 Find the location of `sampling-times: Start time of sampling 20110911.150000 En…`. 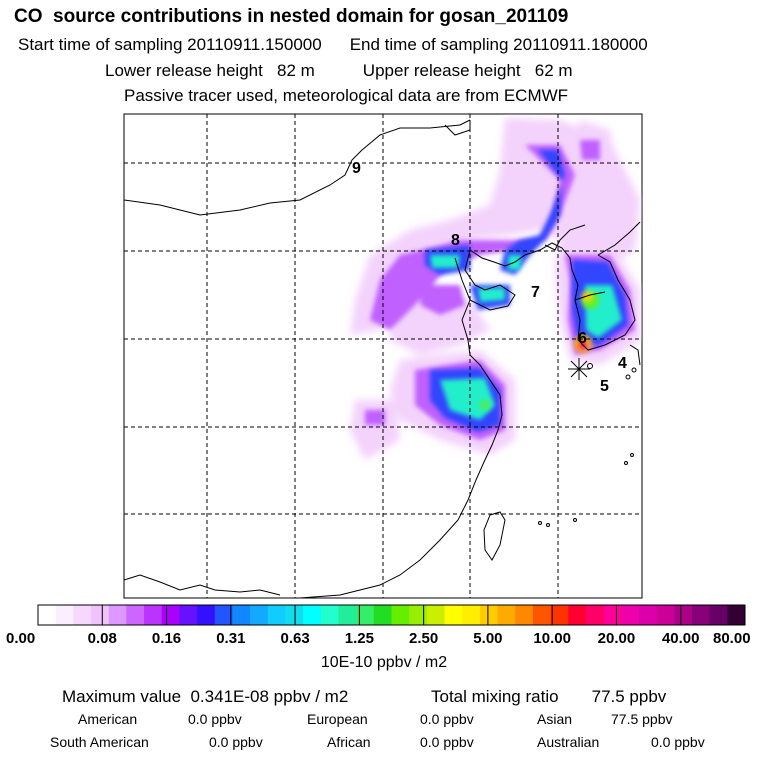

sampling-times: Start time of sampling 20110911.150000 En… is located at coordinates (333, 45).